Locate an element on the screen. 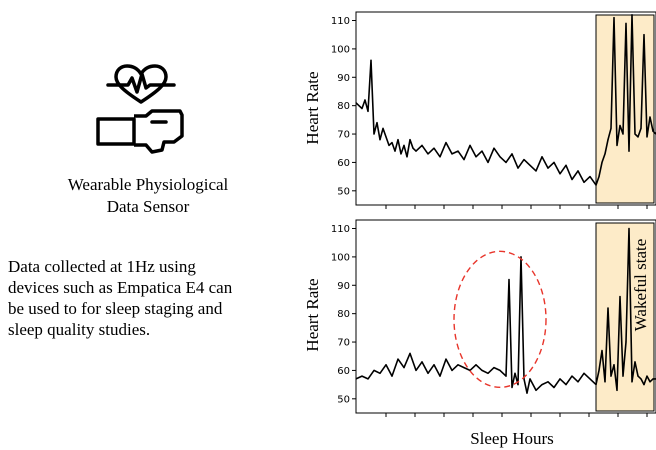 The width and height of the screenshot is (656, 450). description-line: sleep quality studies. is located at coordinates (79, 329).